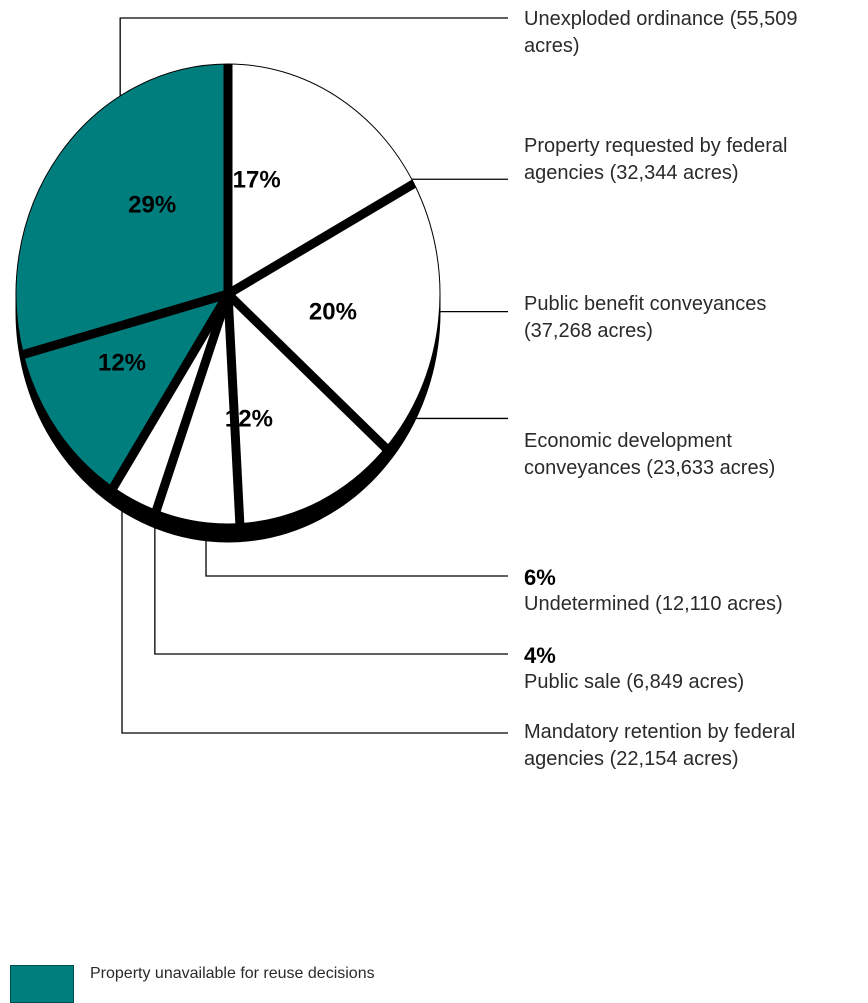 This screenshot has width=868, height=1003. Describe the element at coordinates (661, 32) in the screenshot. I see `label-unexploded-ordinance: Unexploded ordinance (55,509 acres)` at that location.